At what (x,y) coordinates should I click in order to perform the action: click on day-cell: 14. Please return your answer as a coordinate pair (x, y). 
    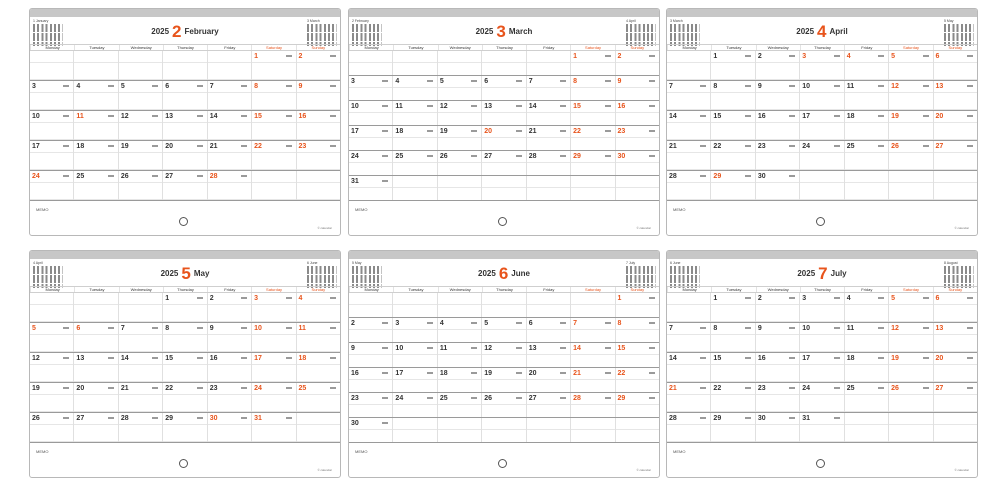
    Looking at the image, I should click on (688, 367).